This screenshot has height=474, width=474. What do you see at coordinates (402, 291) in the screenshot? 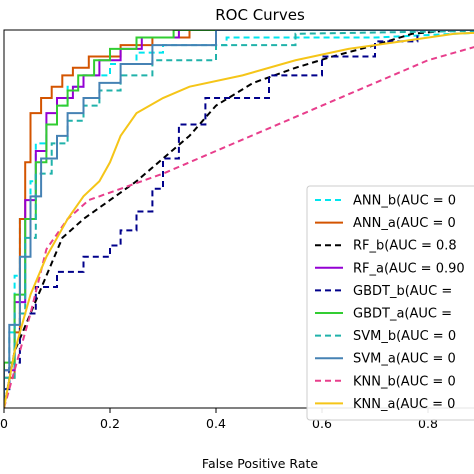
I see `legend-entry: GBDT_b(AUC =` at bounding box center [402, 291].